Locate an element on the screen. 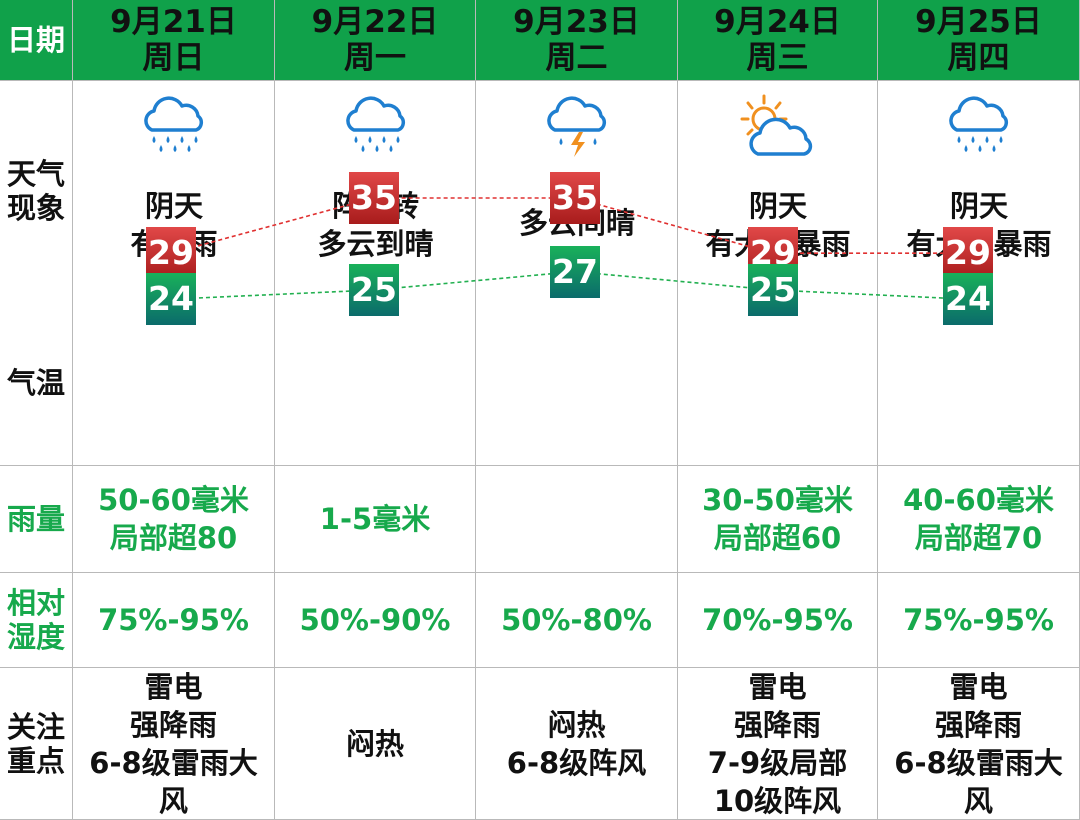  temperature-label: 气温 is located at coordinates (36, 383).